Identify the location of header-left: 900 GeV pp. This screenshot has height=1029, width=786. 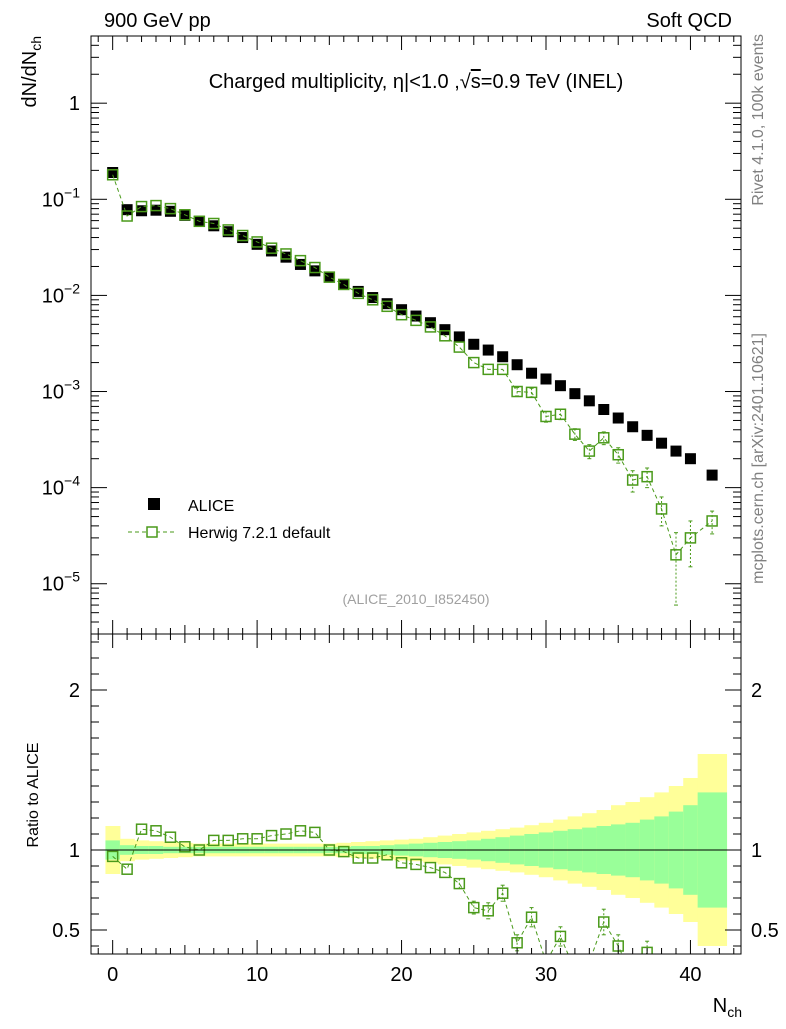
(157, 21).